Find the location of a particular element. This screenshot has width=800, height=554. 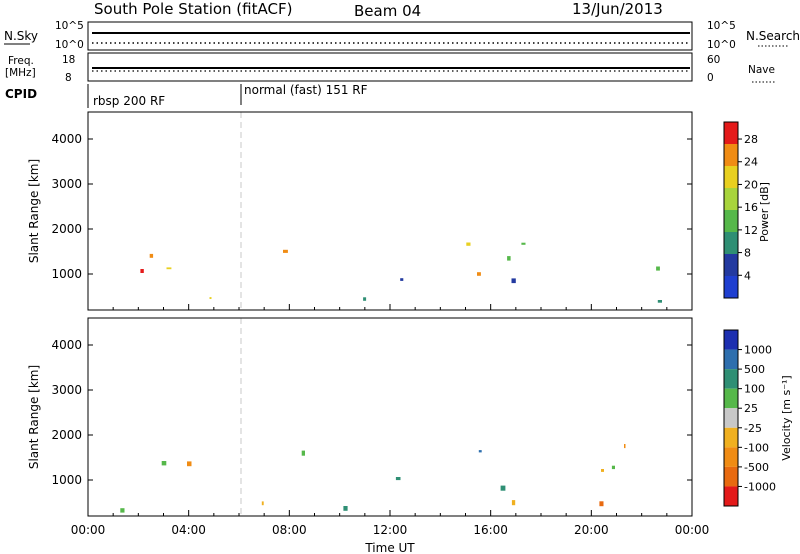

velocity-colorbar-tick-label: 100 is located at coordinates (754, 389).